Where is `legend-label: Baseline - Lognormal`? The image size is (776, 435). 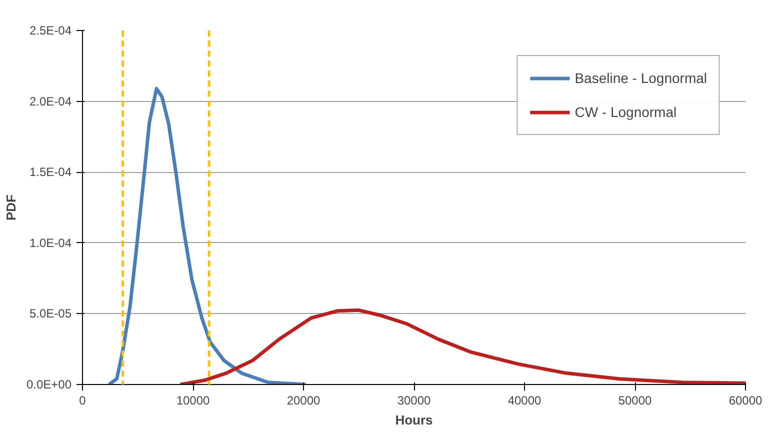
legend-label: Baseline - Lognormal is located at coordinates (640, 78).